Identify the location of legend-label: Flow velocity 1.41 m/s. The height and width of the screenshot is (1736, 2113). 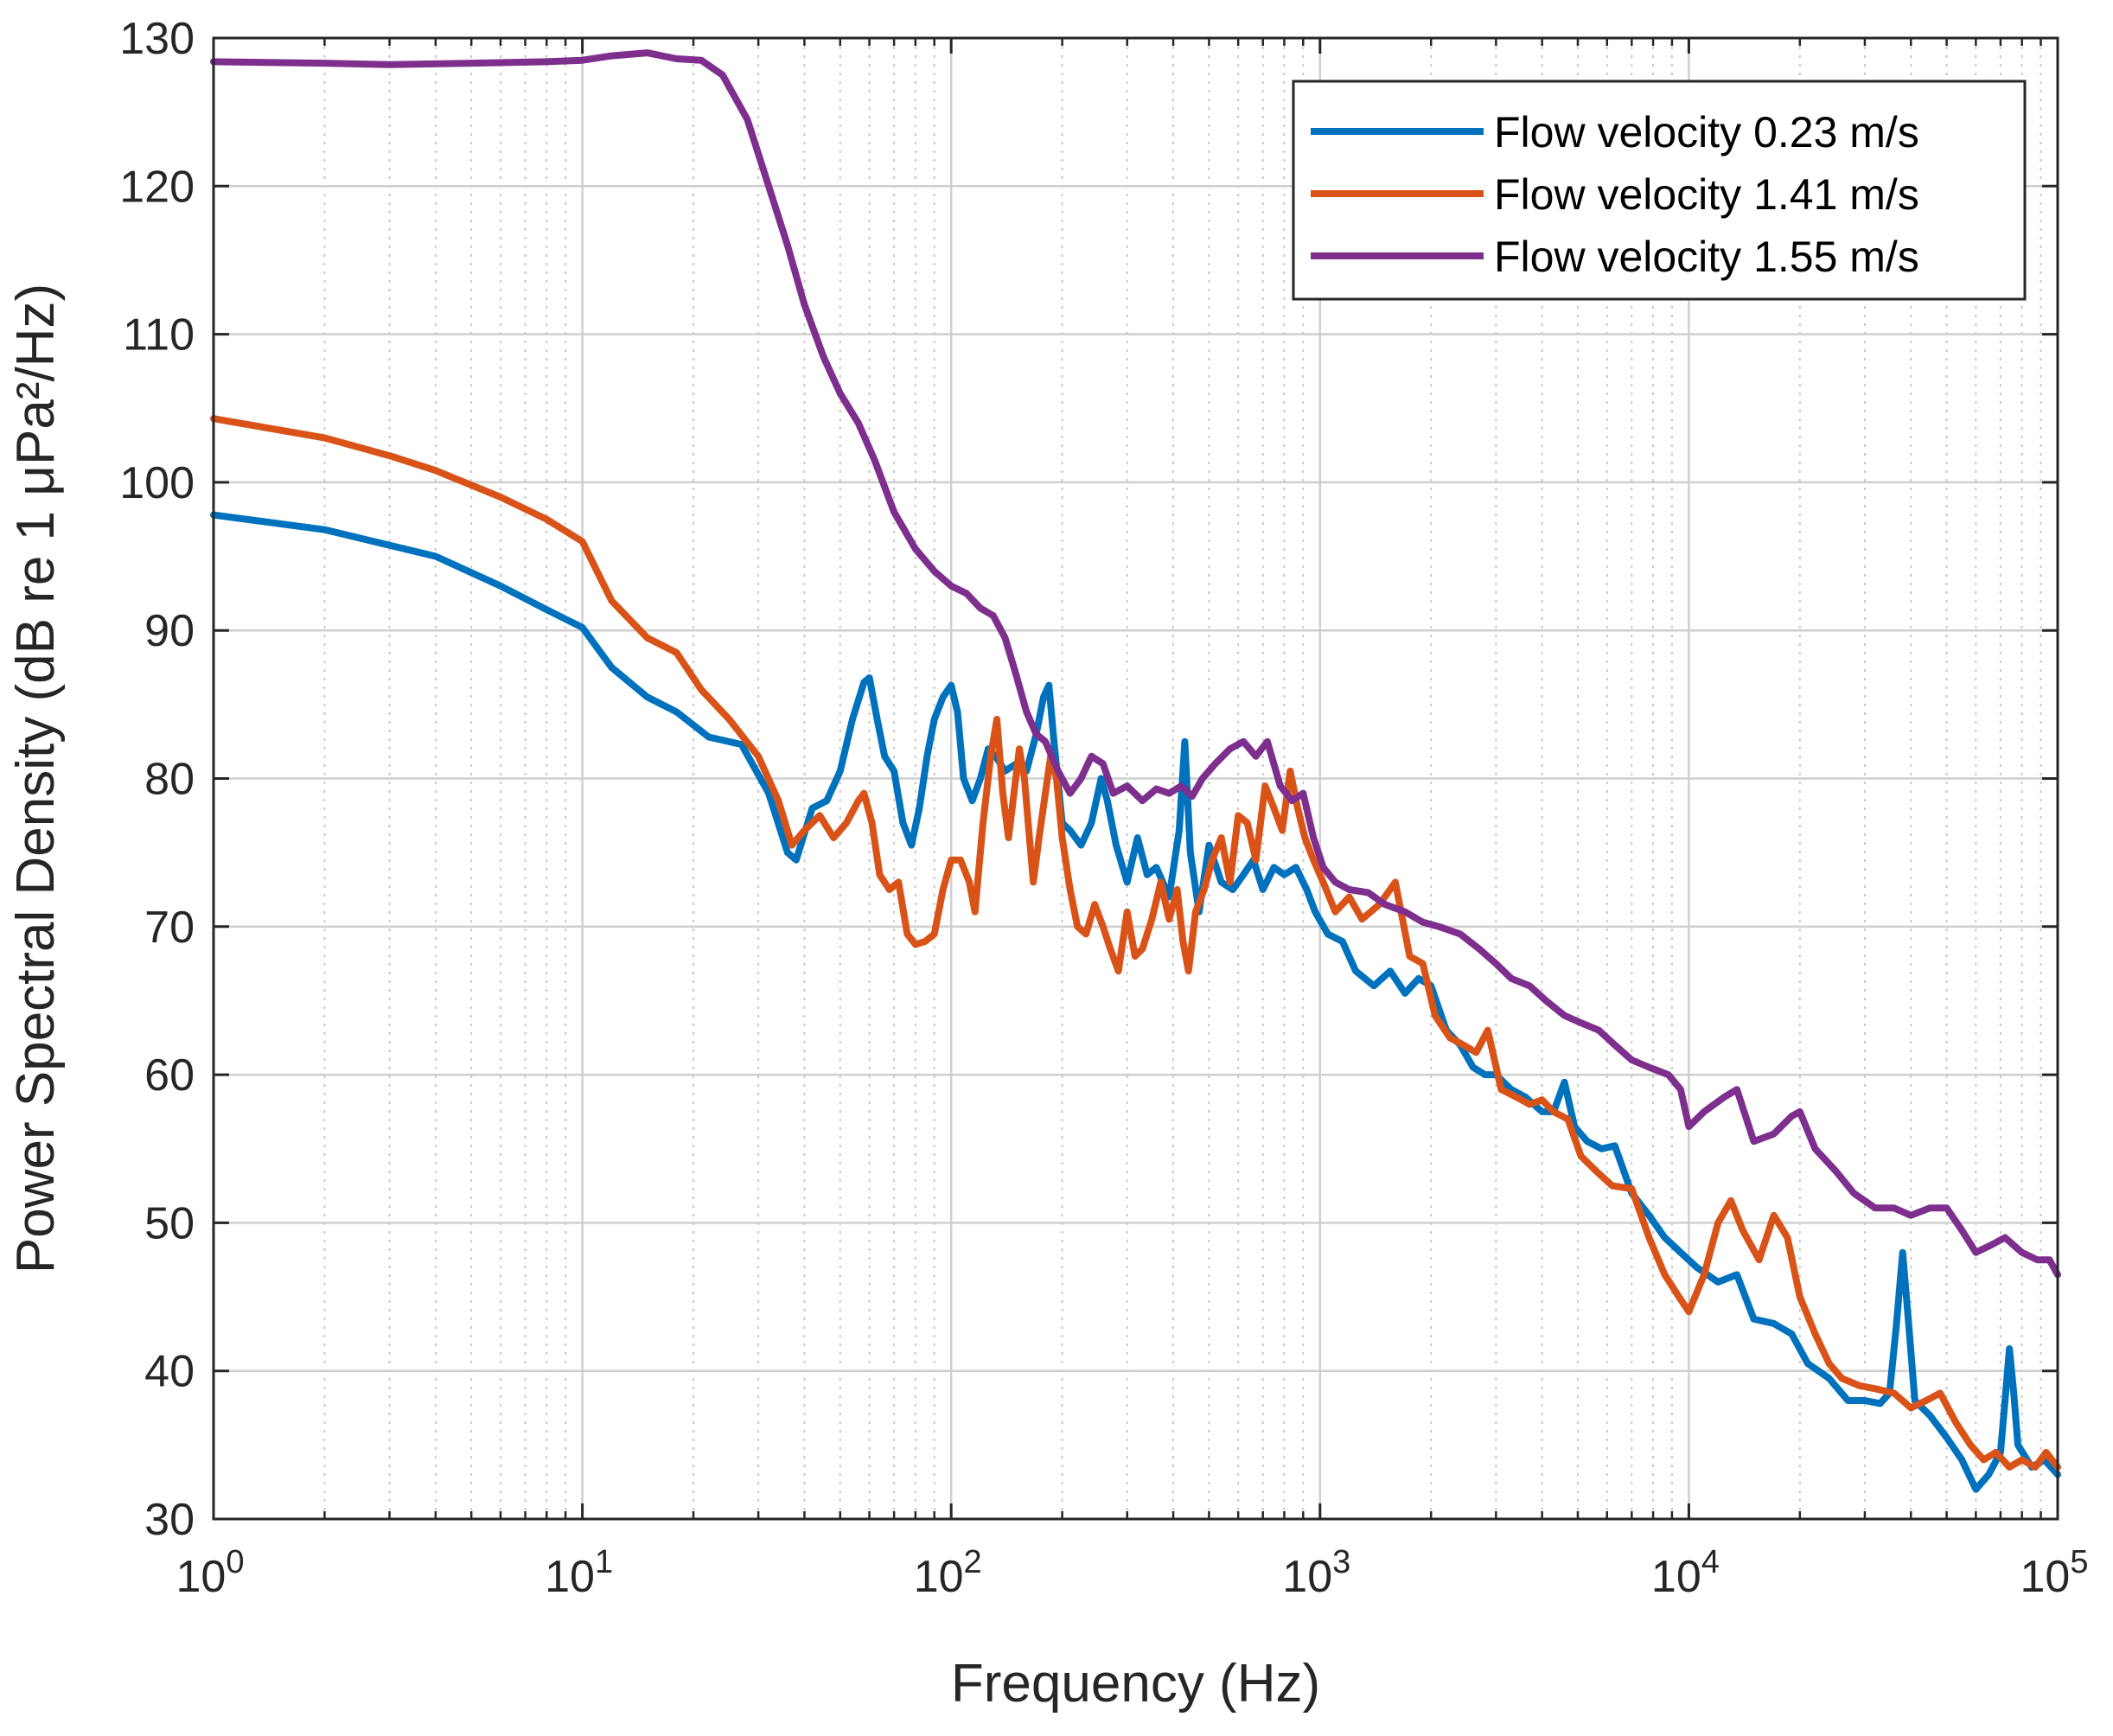
(1706, 194).